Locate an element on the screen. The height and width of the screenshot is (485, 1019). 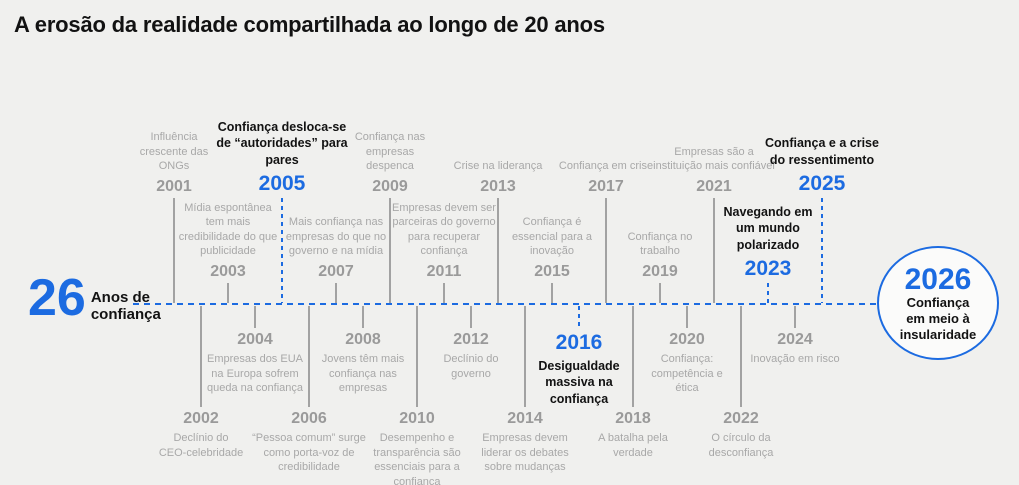
connector-line-2003 is located at coordinates (228, 293).